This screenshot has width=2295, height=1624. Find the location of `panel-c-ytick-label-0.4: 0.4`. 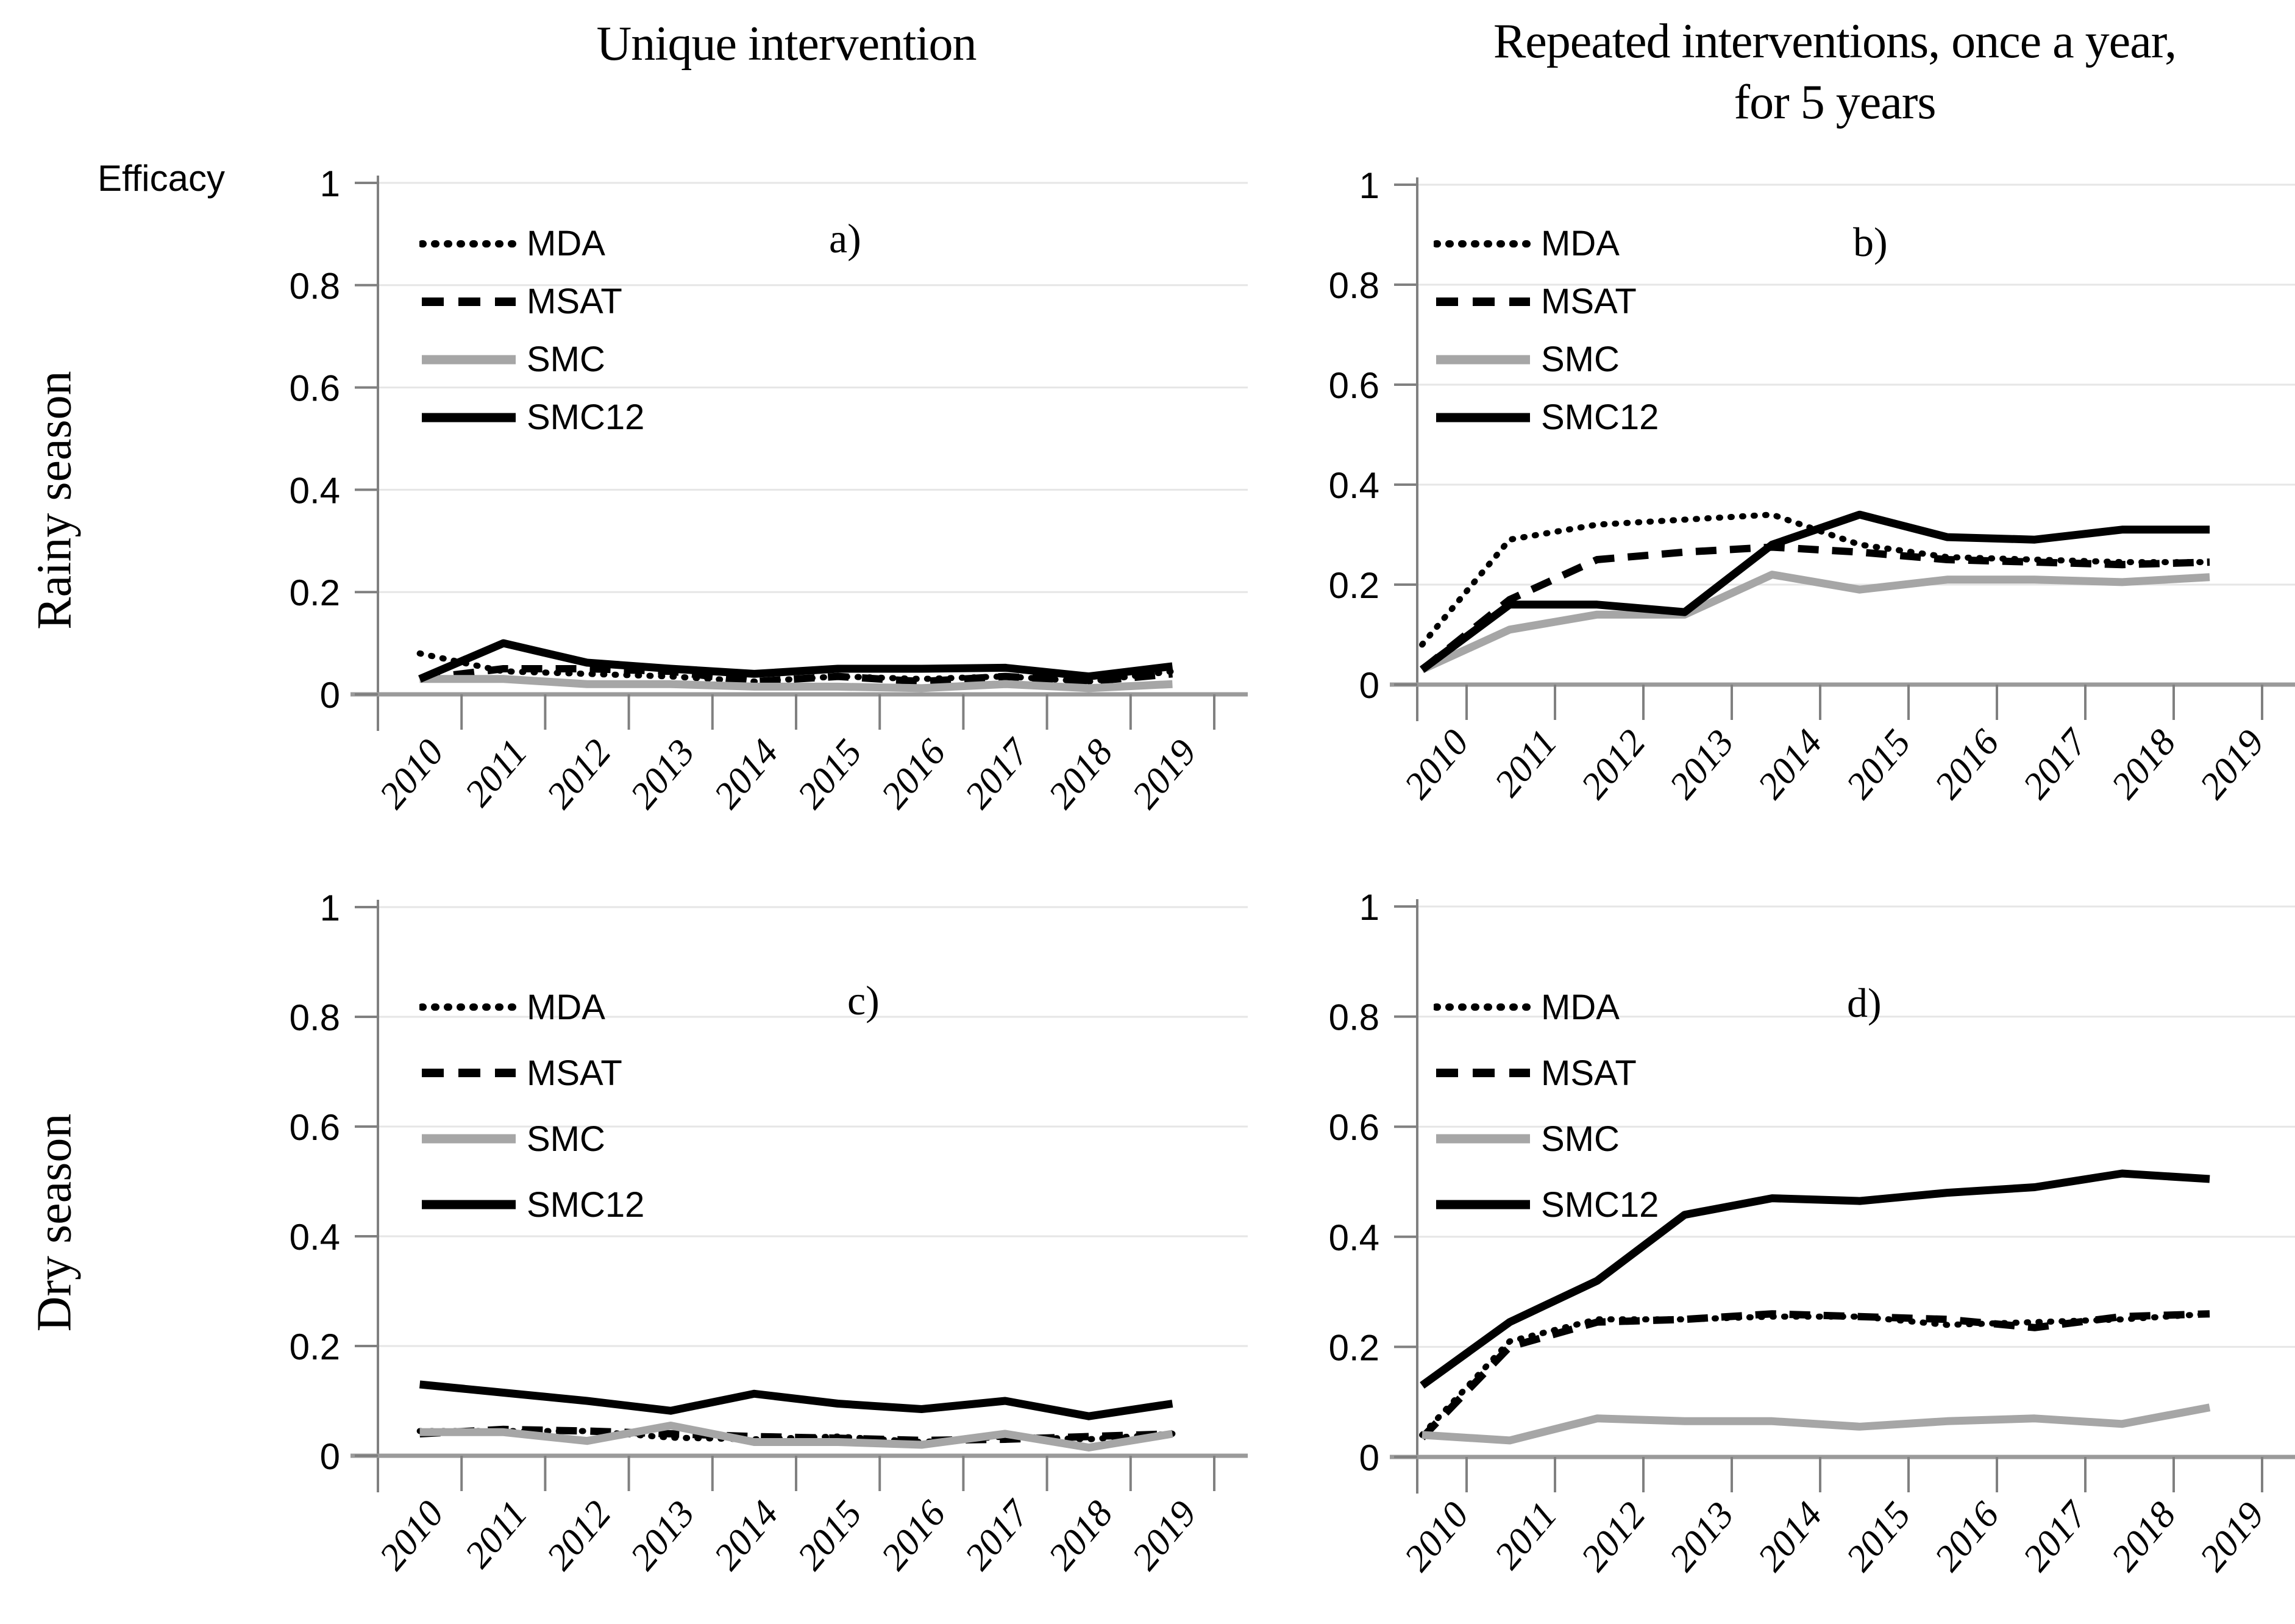

panel-c-ytick-label-0.4: 0.4 is located at coordinates (315, 1237).